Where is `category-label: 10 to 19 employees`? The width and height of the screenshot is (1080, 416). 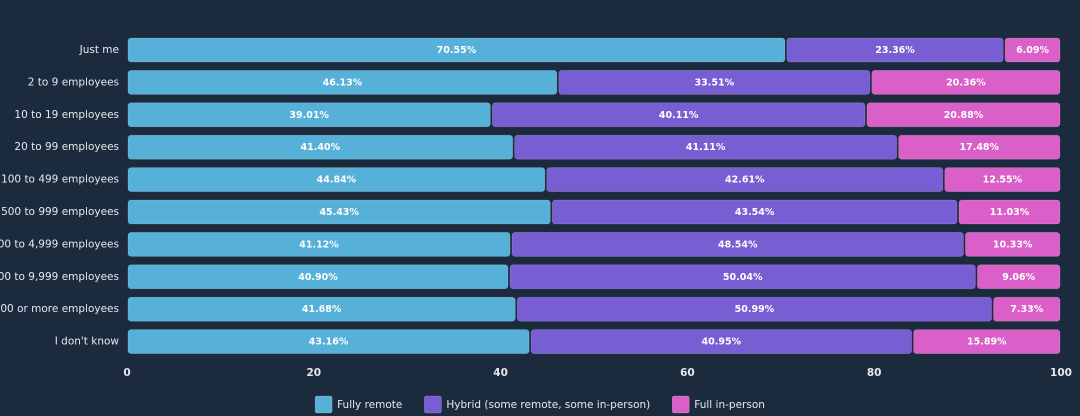
category-label: 10 to 19 employees is located at coordinates (66, 115).